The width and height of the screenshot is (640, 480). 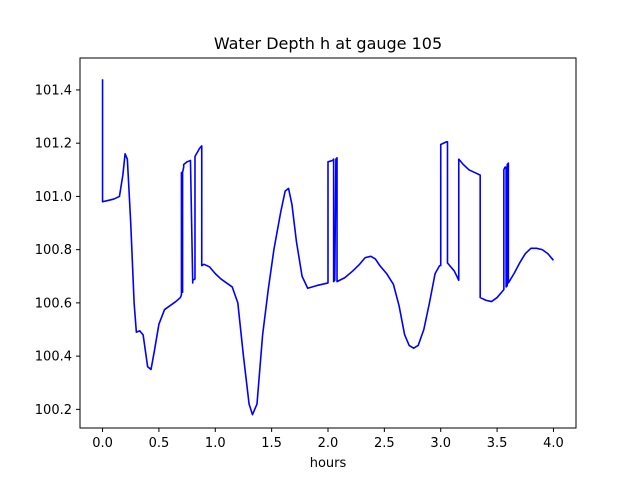 I want to click on y-axis: 100.2 100.4 100.6 100.8 101.0 101.2 101.4, so click(x=57, y=250).